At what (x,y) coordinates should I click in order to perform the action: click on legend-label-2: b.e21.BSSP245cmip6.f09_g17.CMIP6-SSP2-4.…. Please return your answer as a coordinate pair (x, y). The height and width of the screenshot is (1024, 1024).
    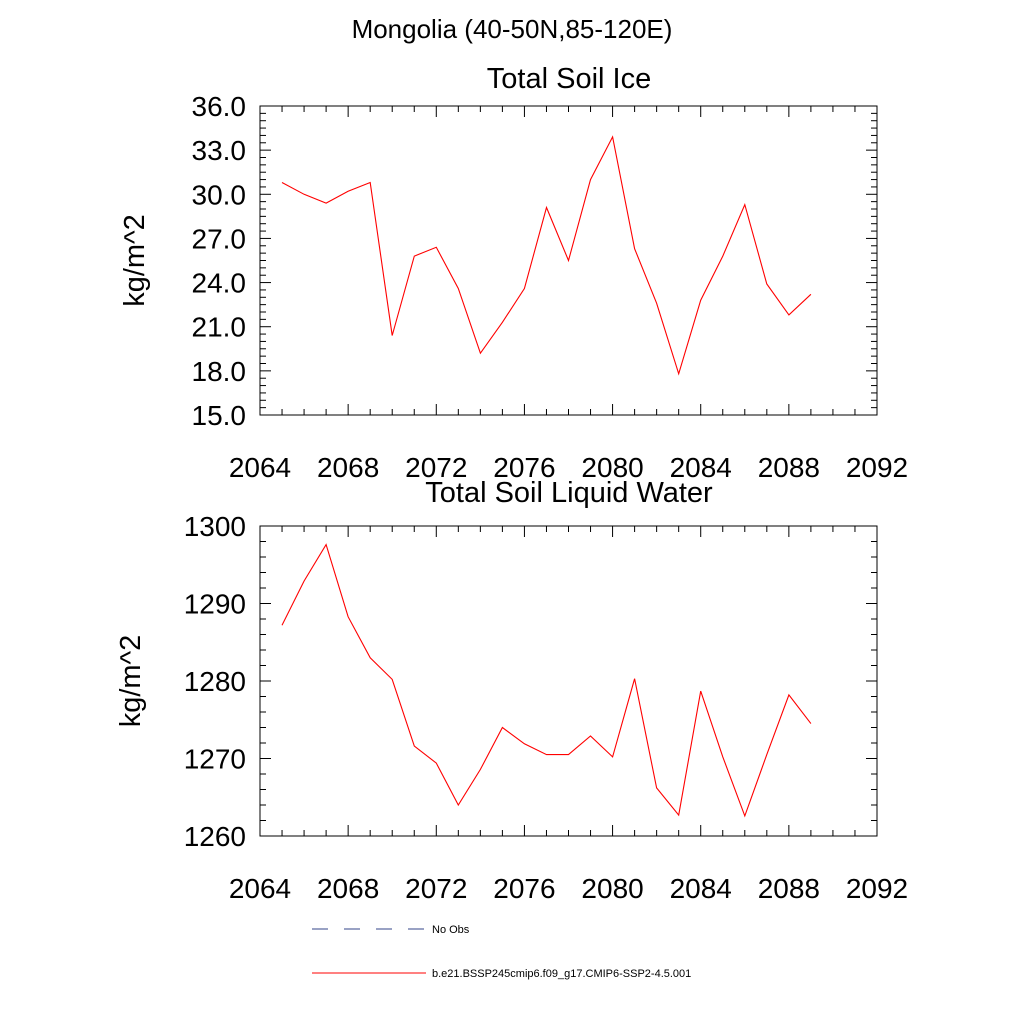
    Looking at the image, I should click on (561, 974).